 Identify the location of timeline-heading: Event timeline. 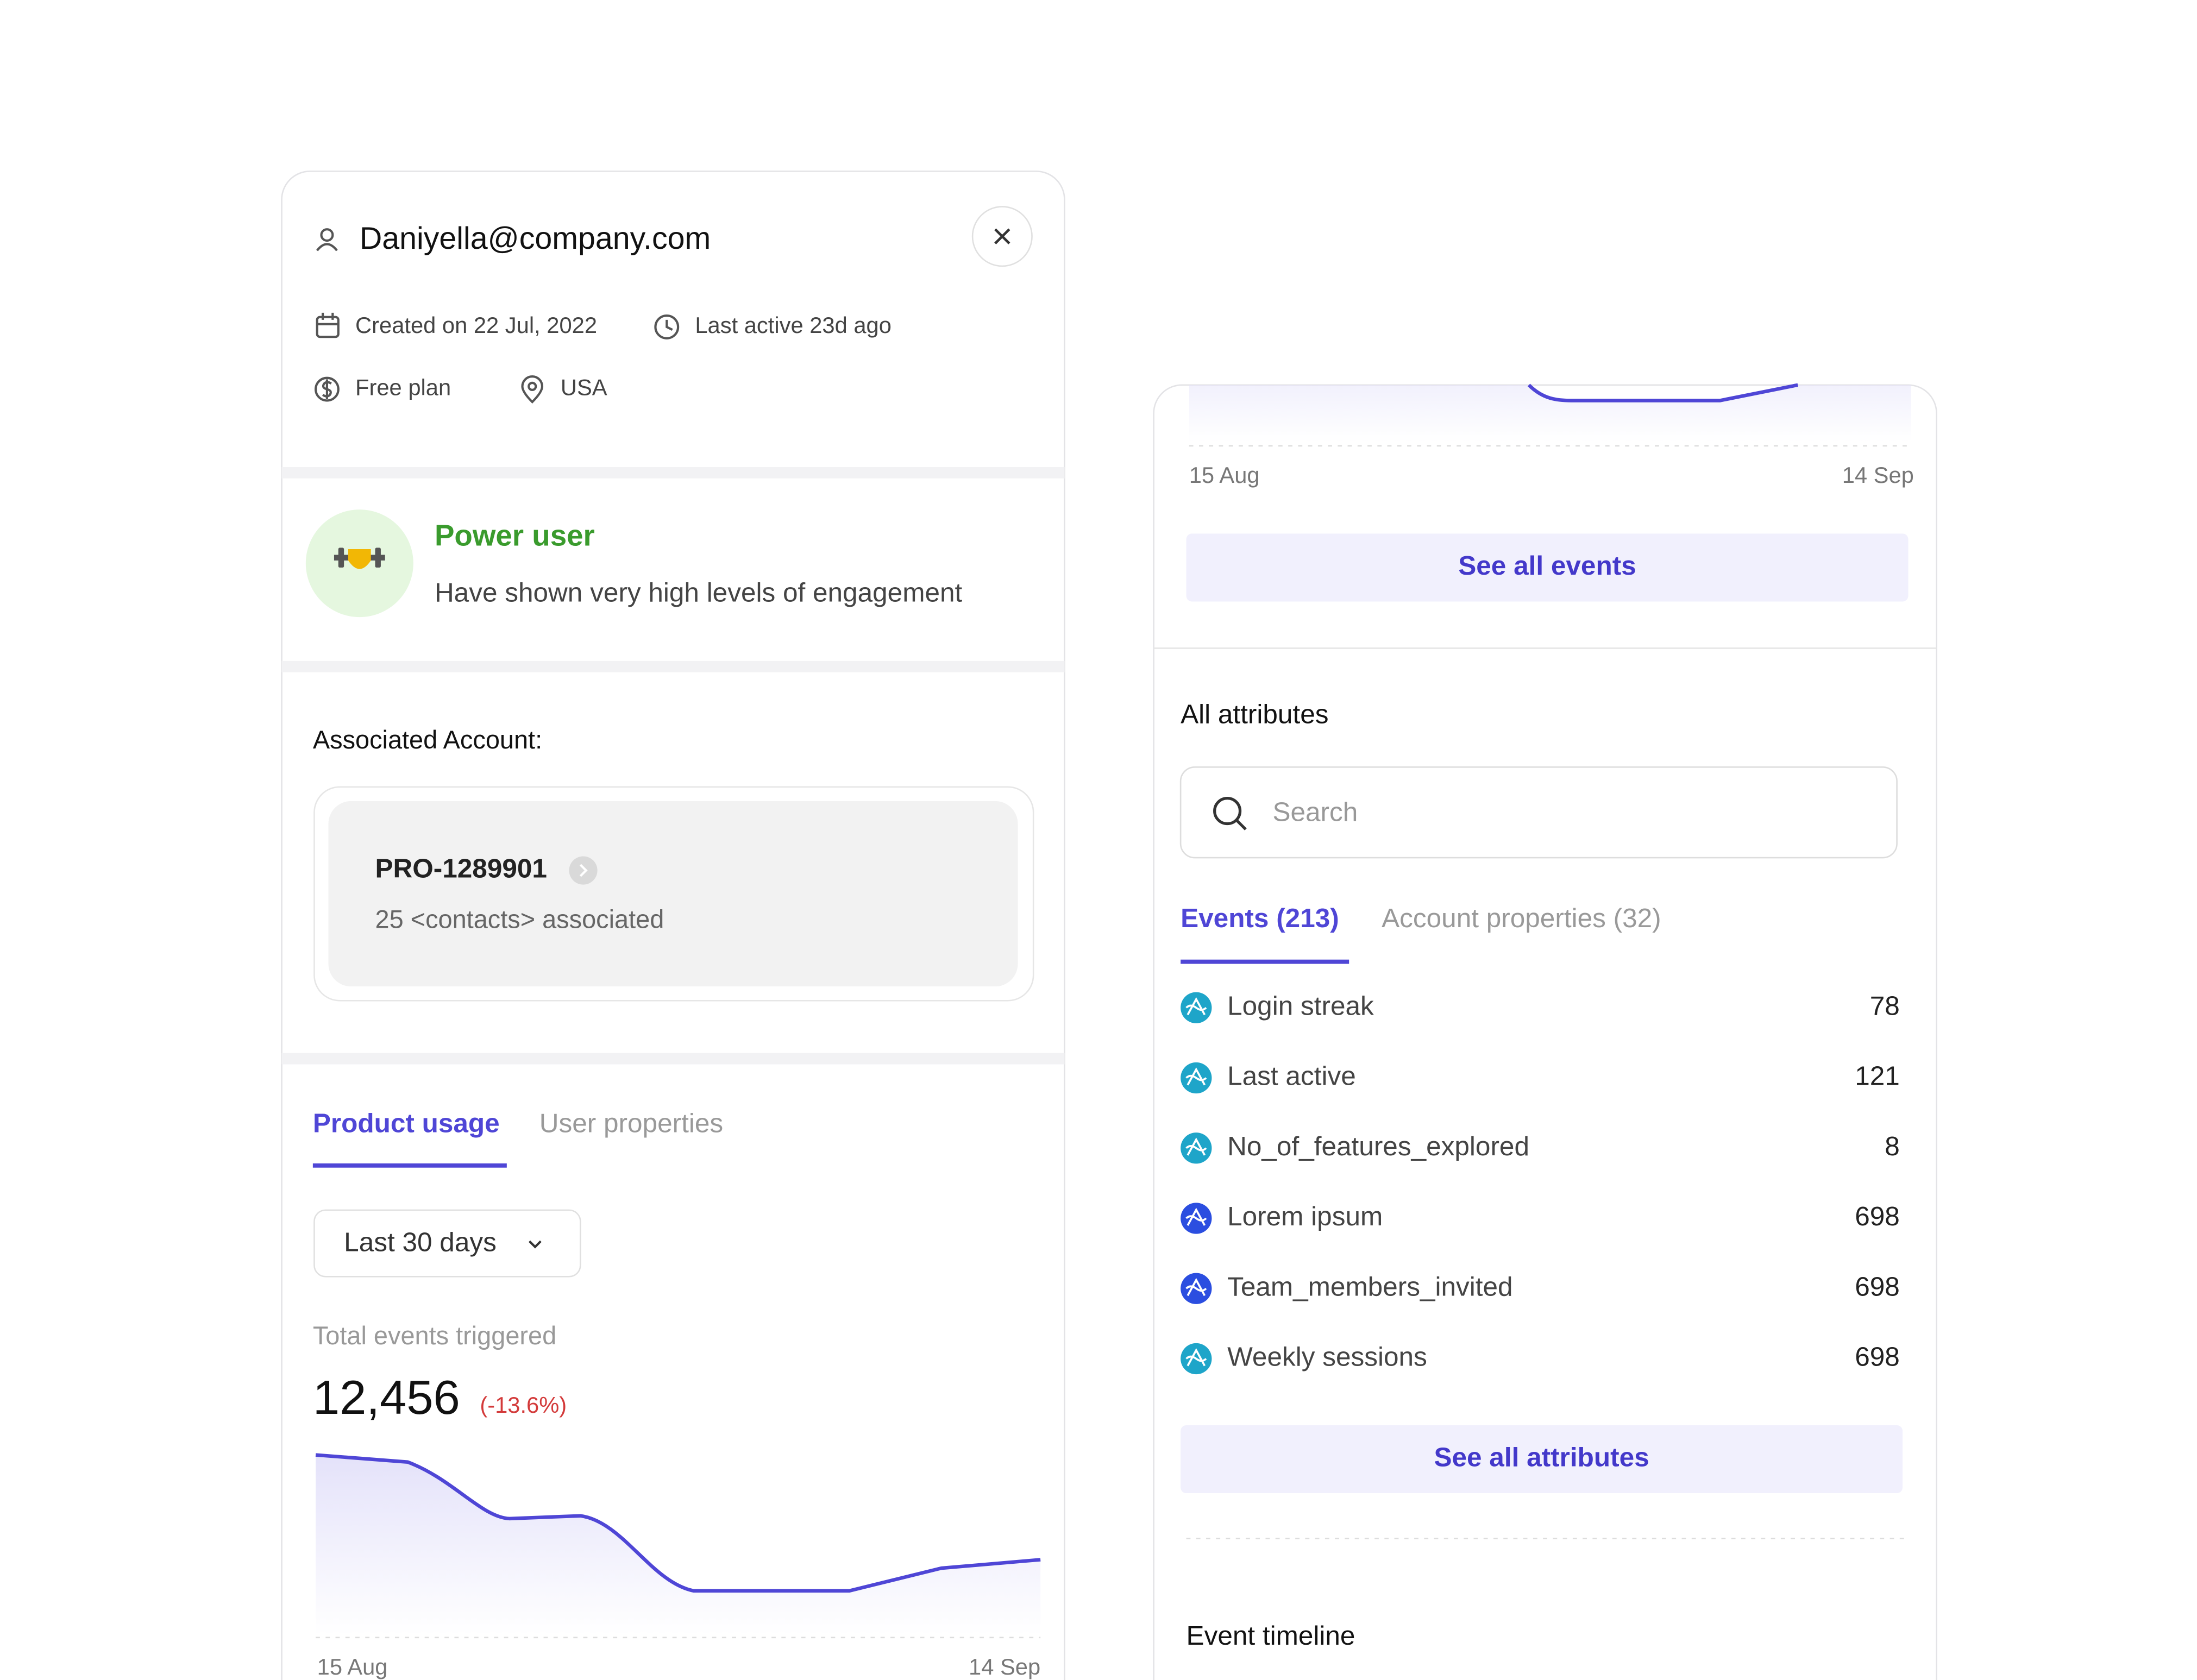
(1271, 1636).